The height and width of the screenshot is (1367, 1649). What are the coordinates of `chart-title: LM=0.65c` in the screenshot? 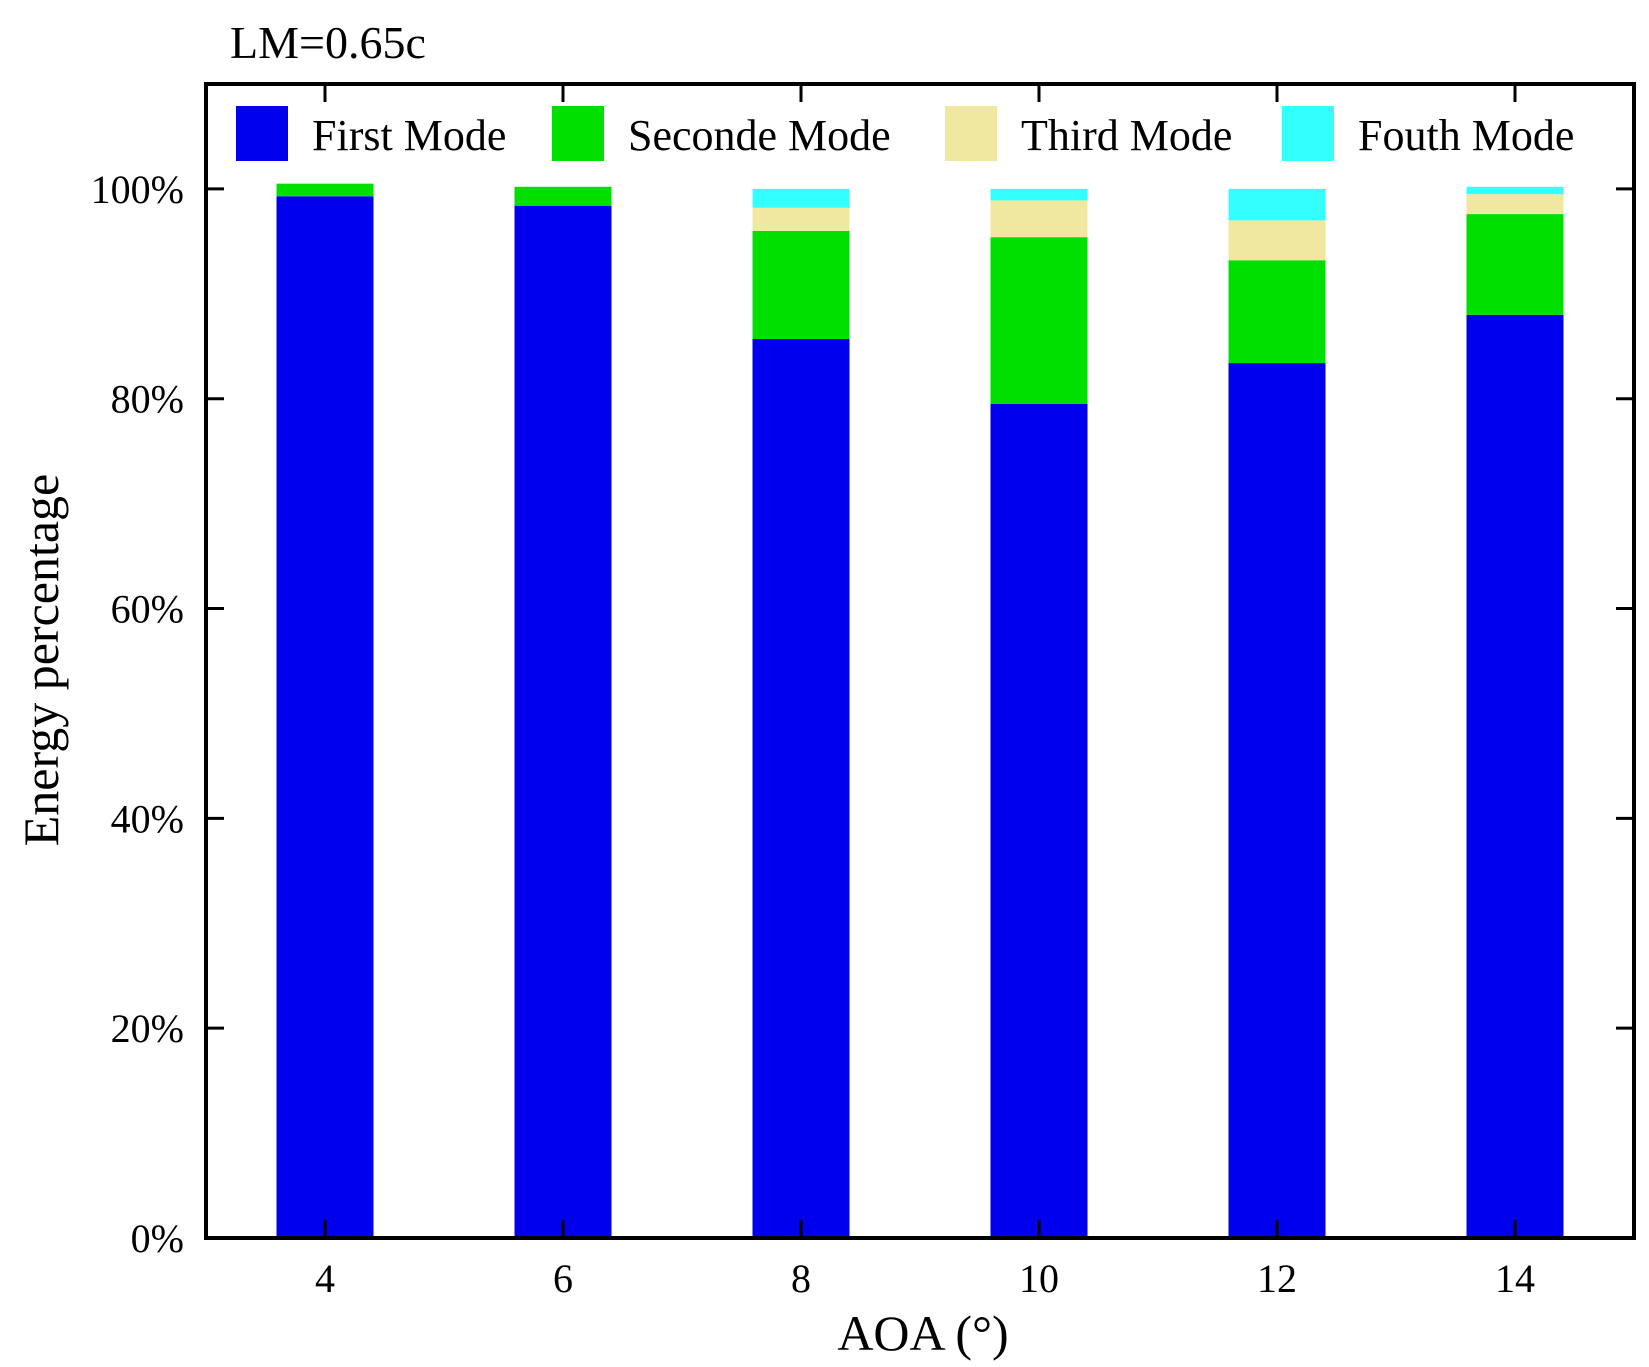 It's located at (328, 42).